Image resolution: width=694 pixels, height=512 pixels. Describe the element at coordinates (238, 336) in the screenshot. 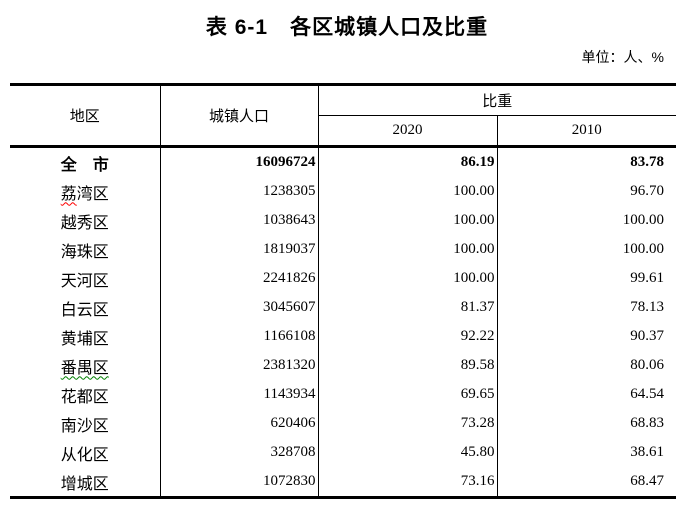

I see `population-cell: 1166108` at that location.